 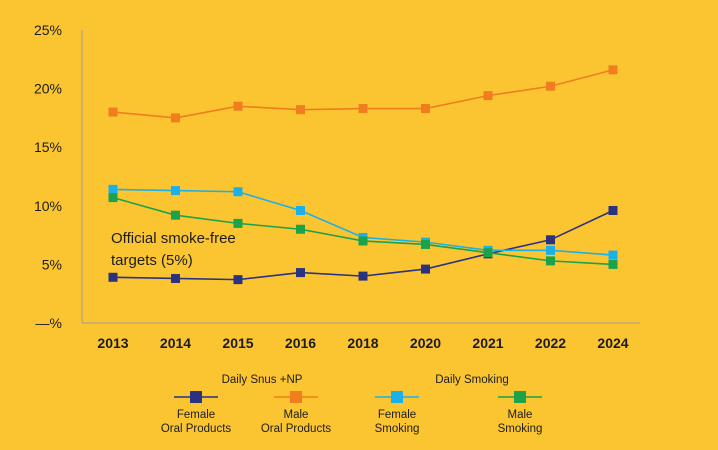 I want to click on x-tick-label: 2015, so click(x=237, y=343).